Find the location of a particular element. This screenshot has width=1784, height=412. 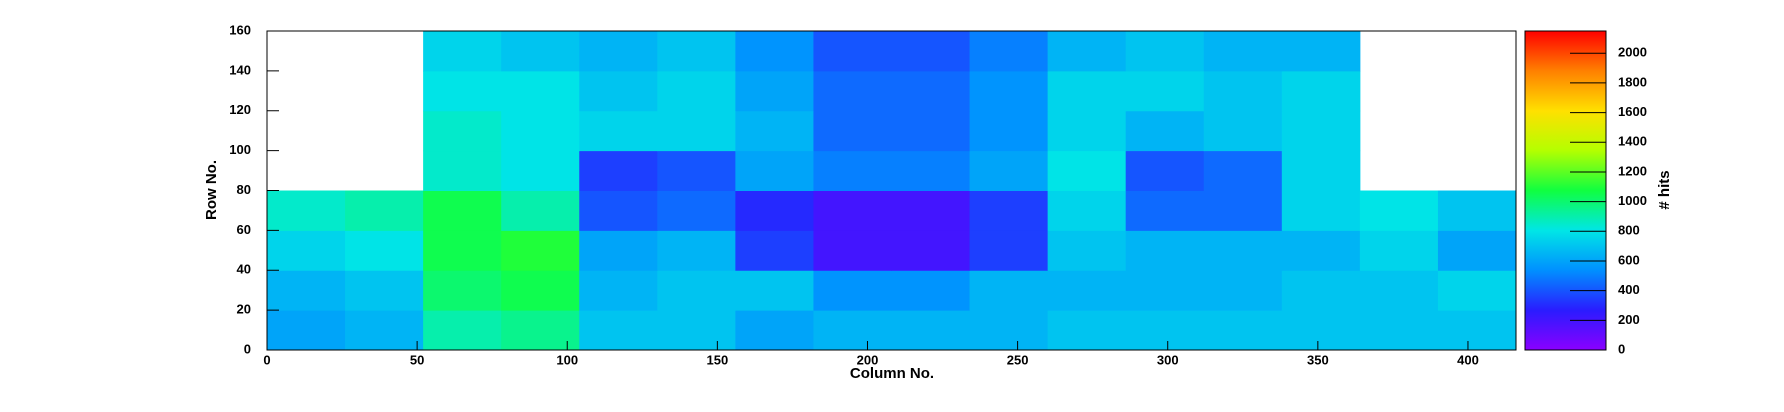

x-tick-label: 100 is located at coordinates (567, 359).